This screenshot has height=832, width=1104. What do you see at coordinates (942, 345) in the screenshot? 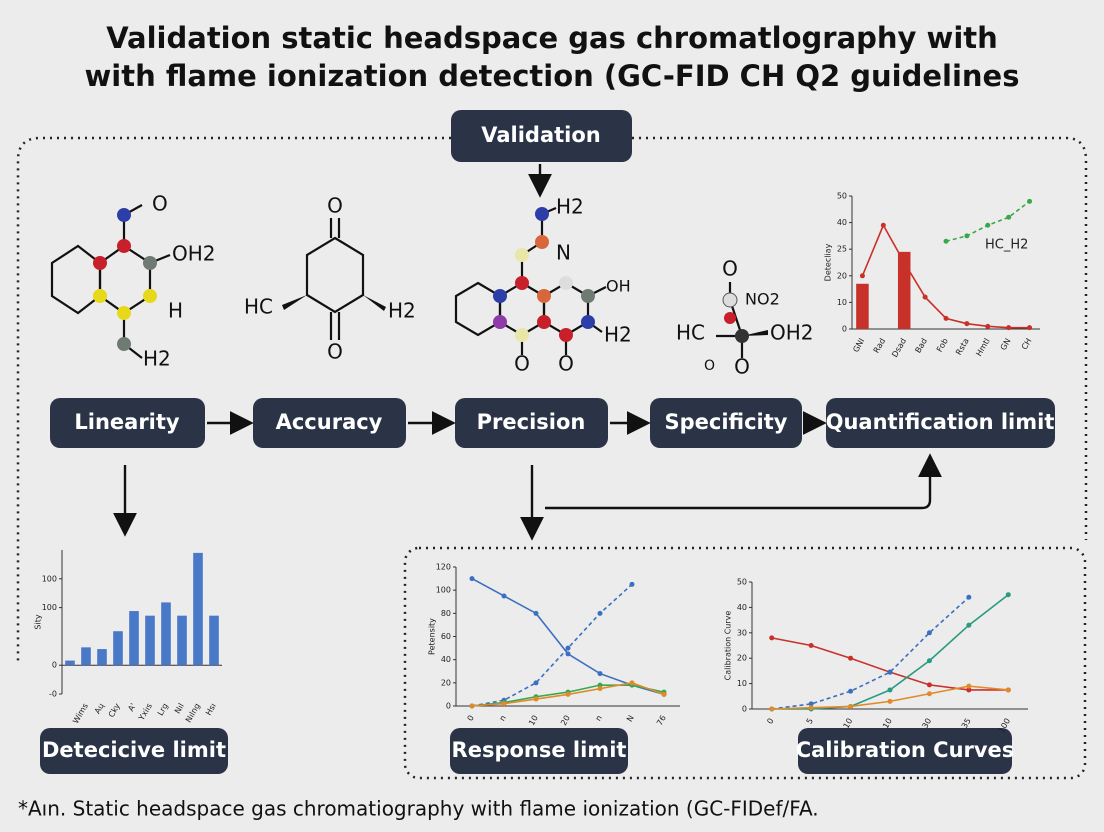
I see `x-tick-label: Fob` at bounding box center [942, 345].